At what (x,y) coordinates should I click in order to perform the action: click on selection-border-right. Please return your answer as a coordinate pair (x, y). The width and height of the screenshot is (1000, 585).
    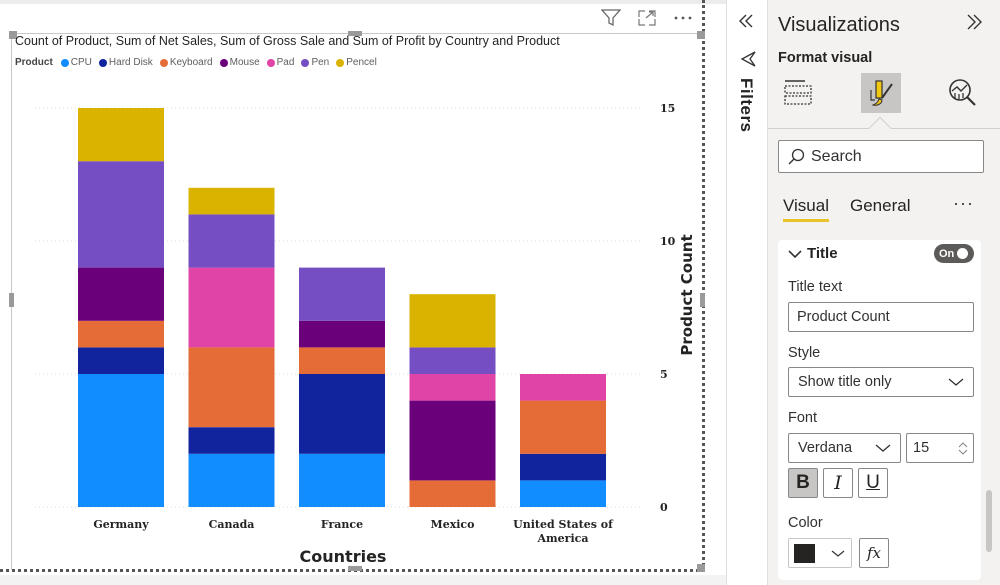
    Looking at the image, I should click on (703, 286).